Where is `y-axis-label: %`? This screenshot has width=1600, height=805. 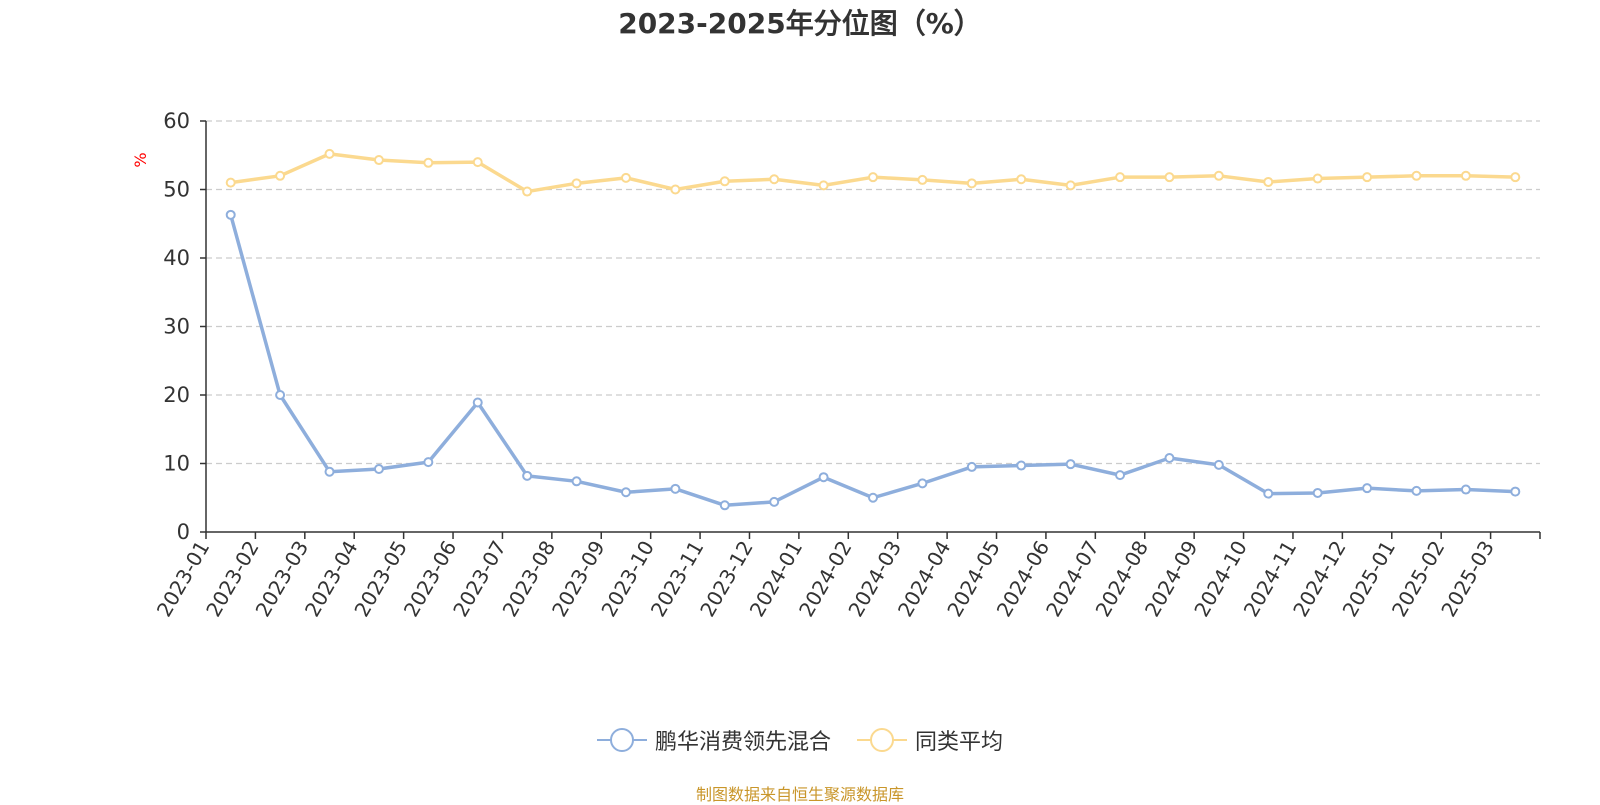
y-axis-label: % is located at coordinates (140, 159).